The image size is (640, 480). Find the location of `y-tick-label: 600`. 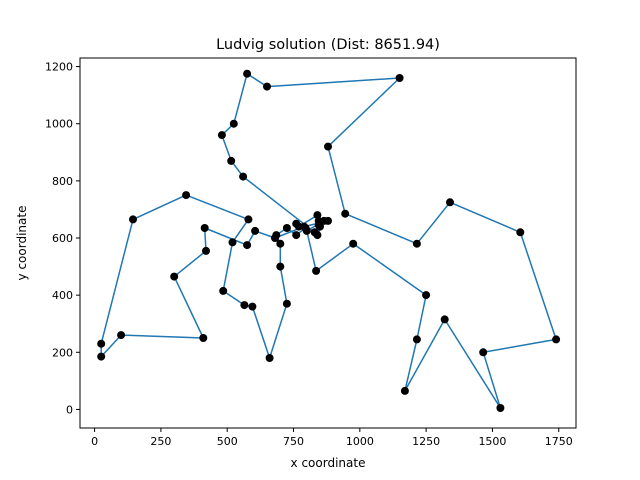

y-tick-label: 600 is located at coordinates (62, 238).